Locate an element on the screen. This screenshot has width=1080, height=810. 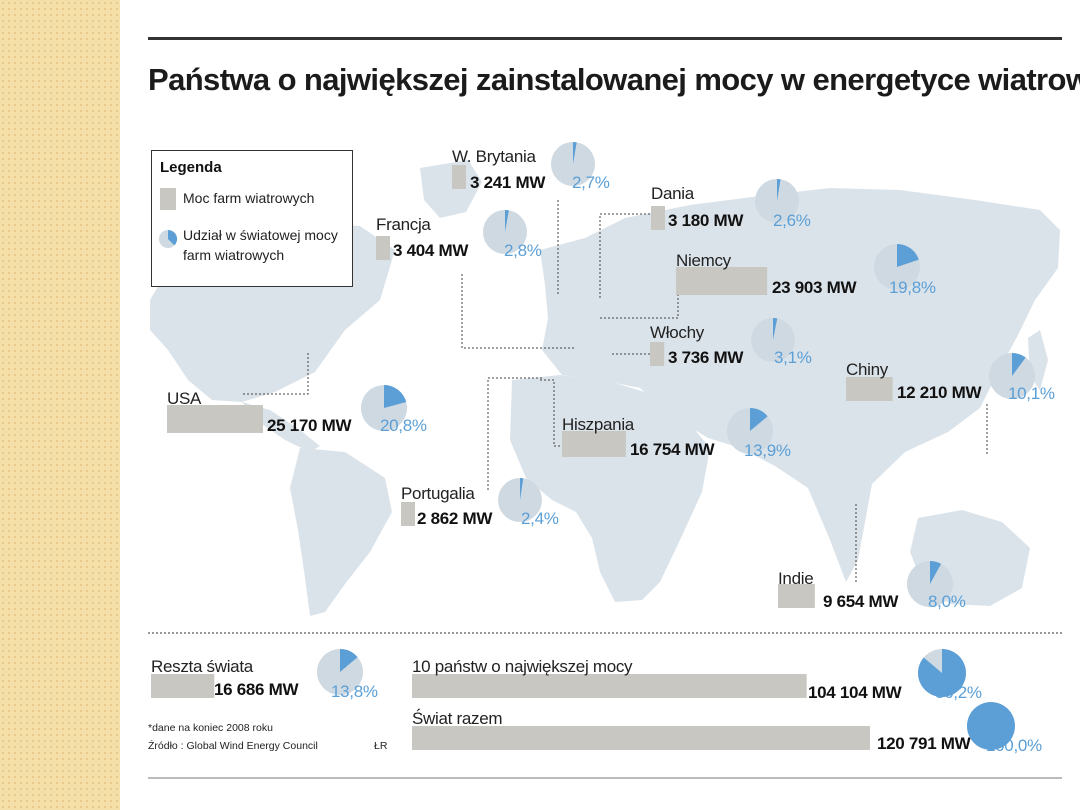
share-label-indie: 8,0% is located at coordinates (947, 601).